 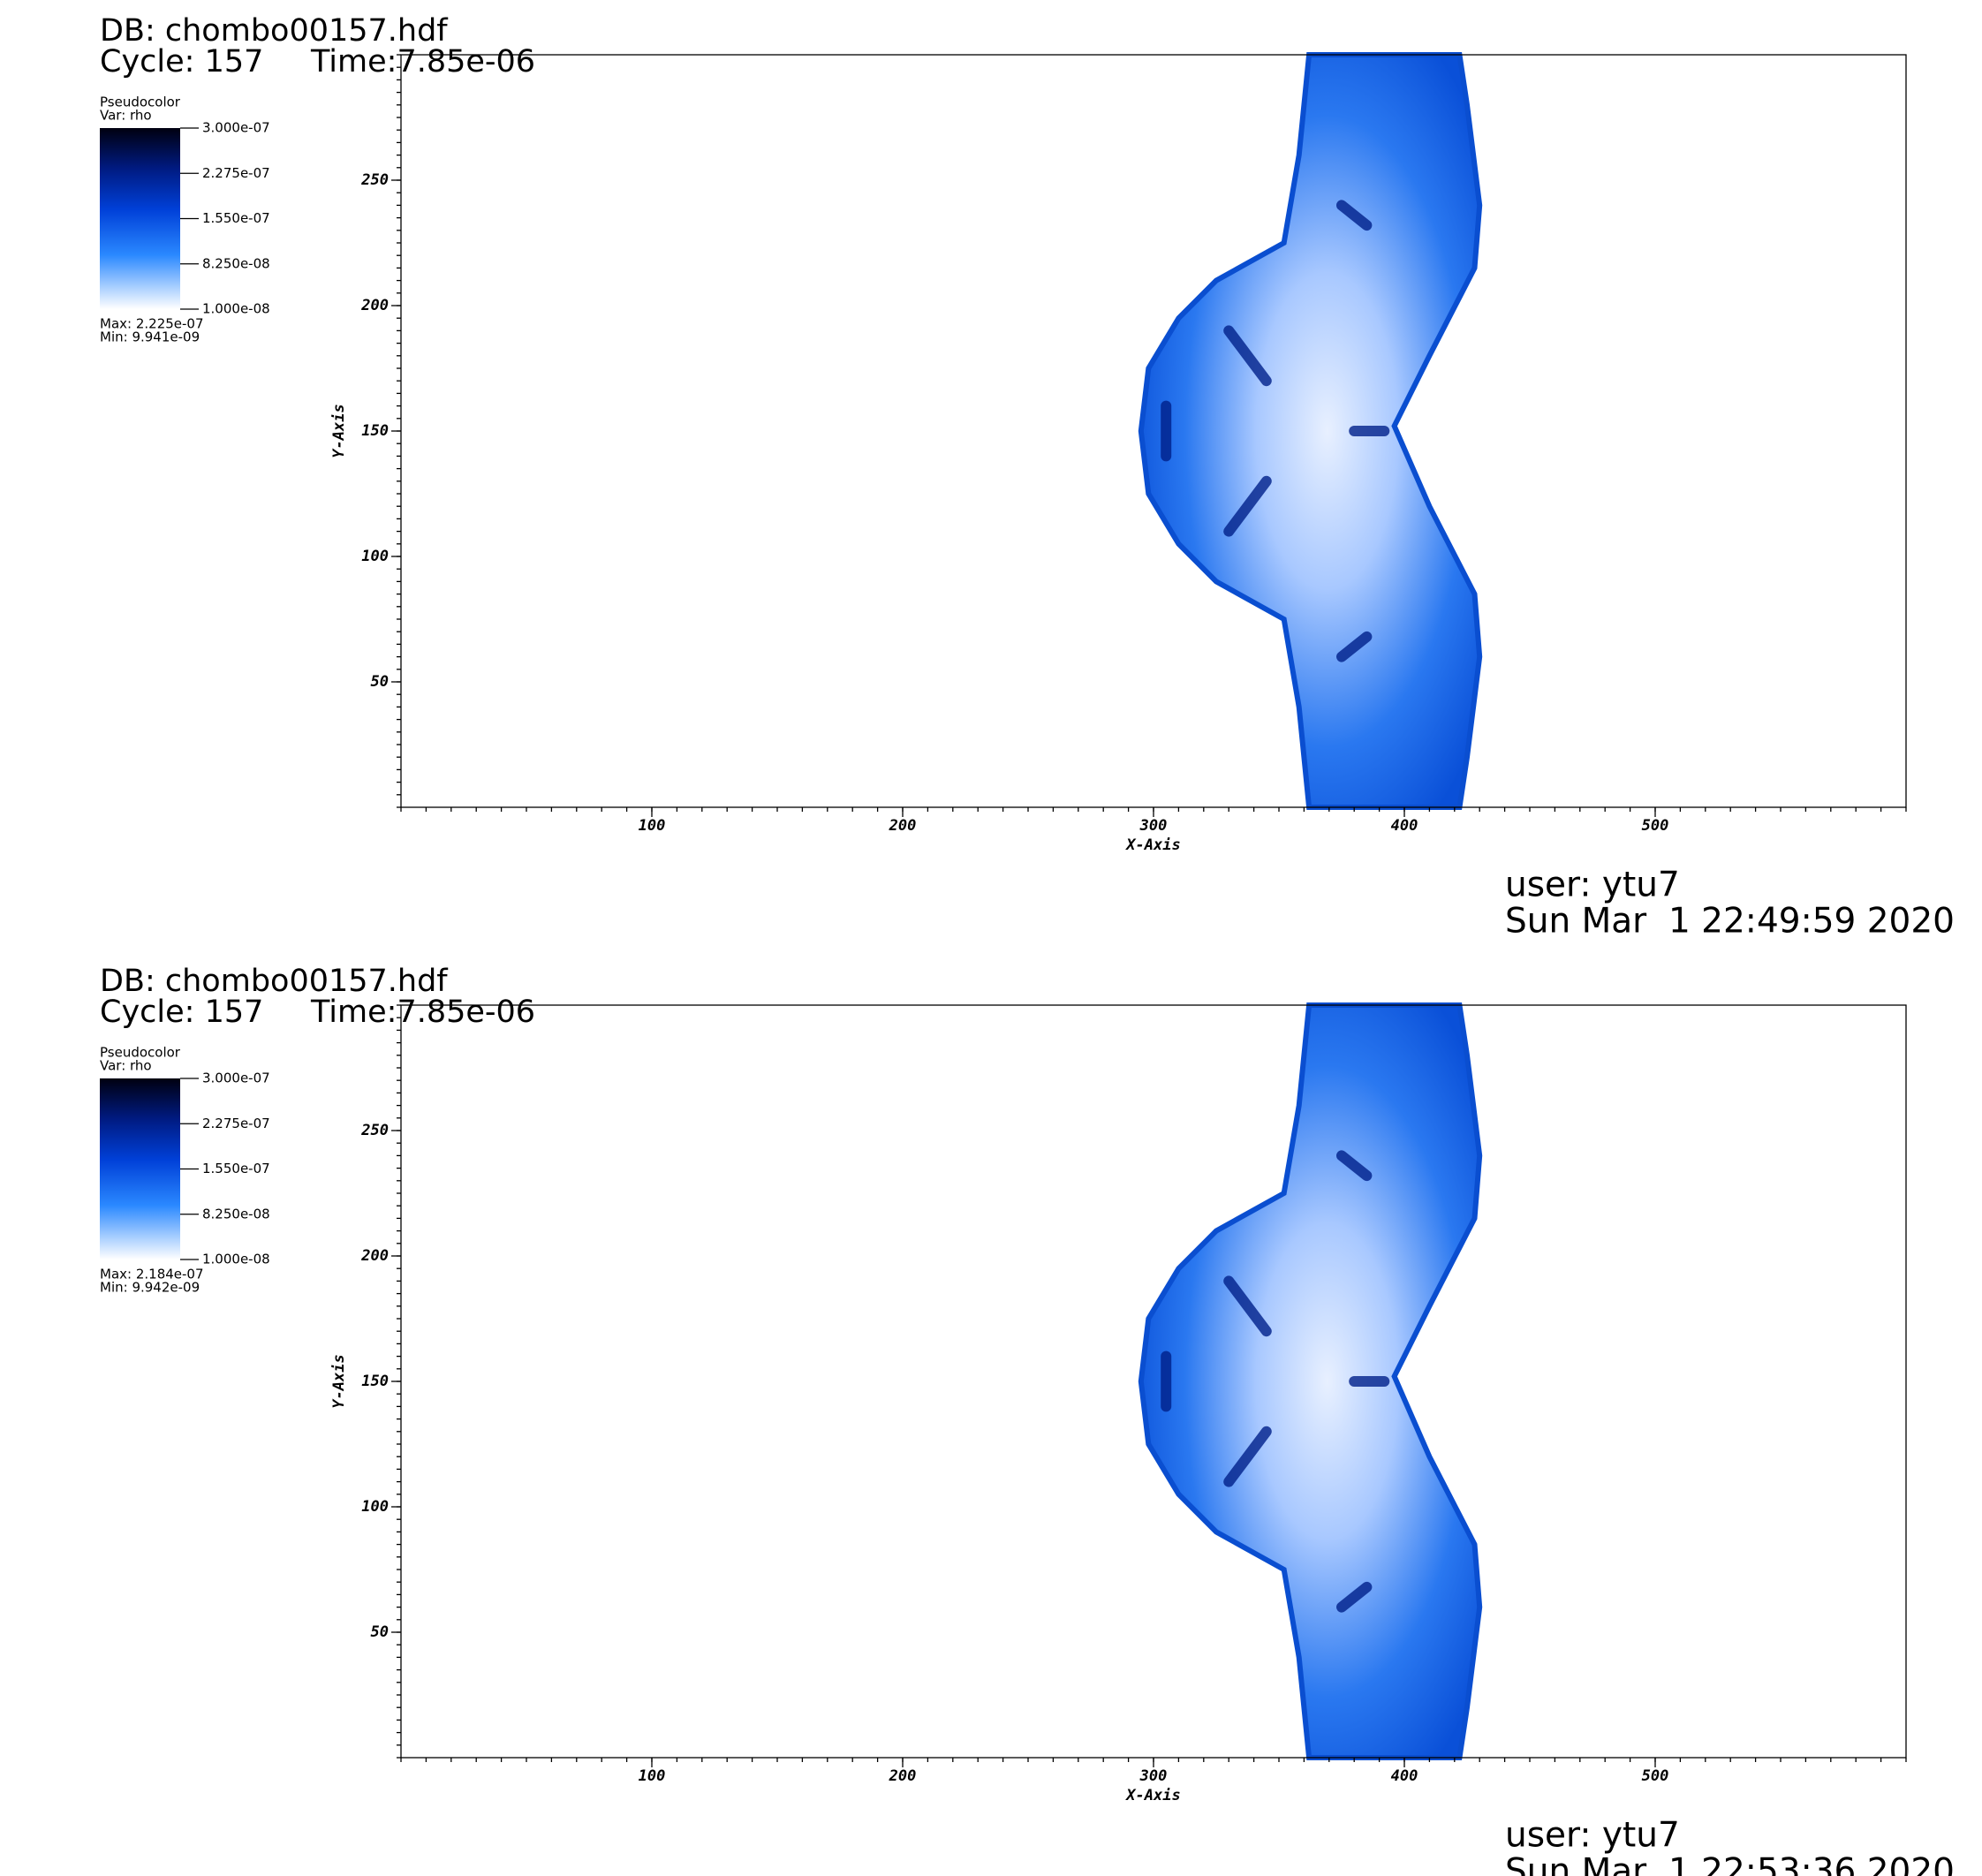 I want to click on timestamp: Sun Mar 1 22:49:59 2020, so click(x=1730, y=922).